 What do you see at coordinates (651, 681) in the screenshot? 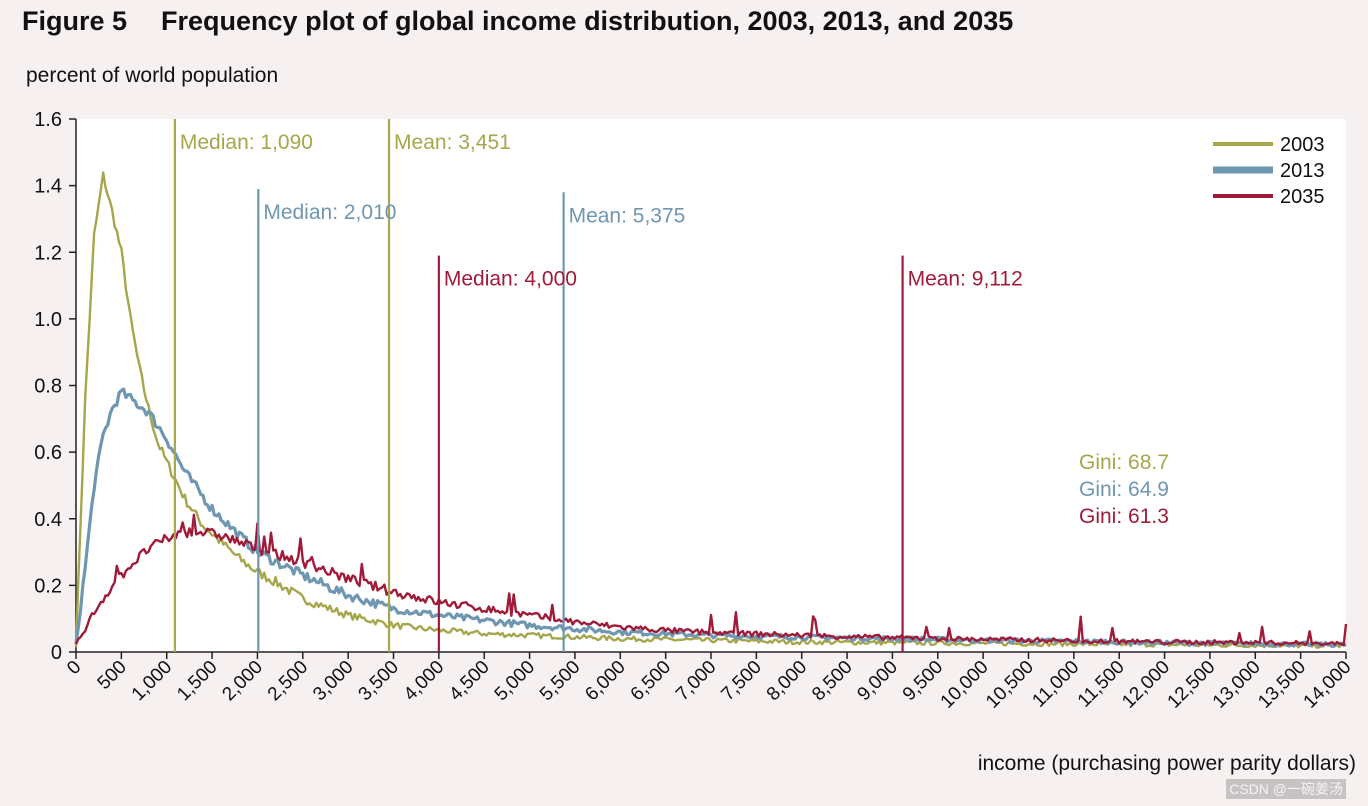
I see `x-tick-label: 6,500` at bounding box center [651, 681].